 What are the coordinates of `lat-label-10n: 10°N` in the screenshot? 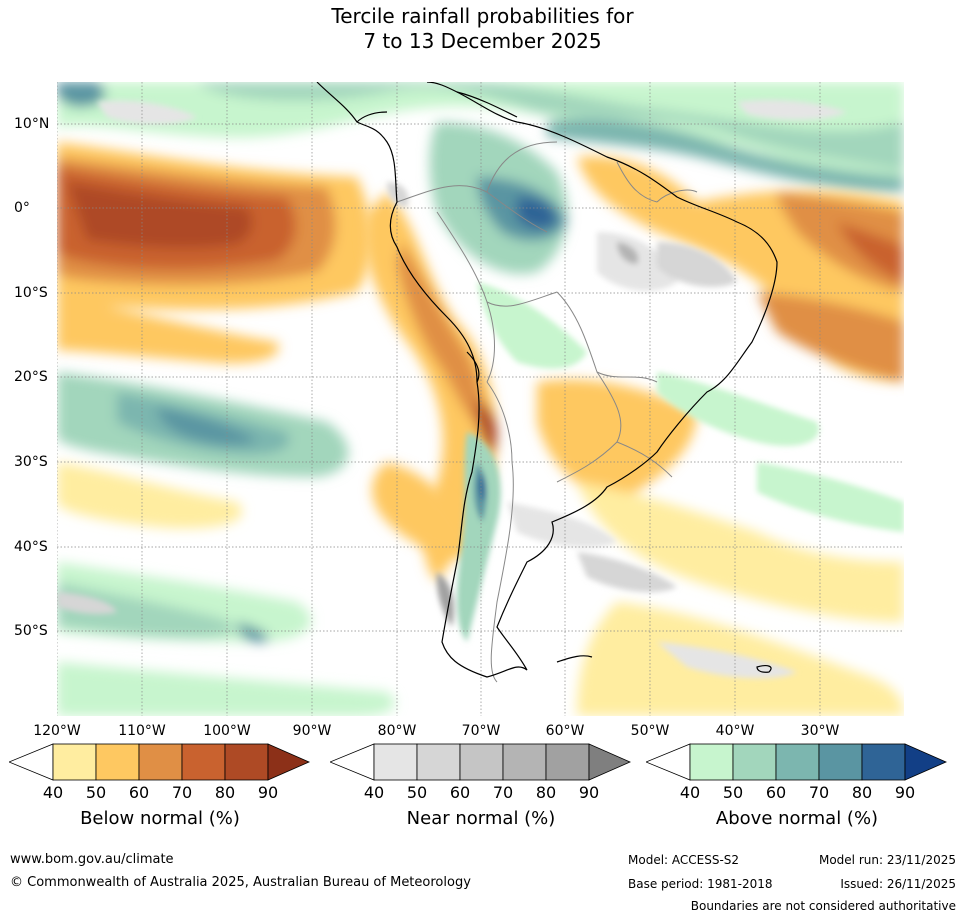 It's located at (32, 124).